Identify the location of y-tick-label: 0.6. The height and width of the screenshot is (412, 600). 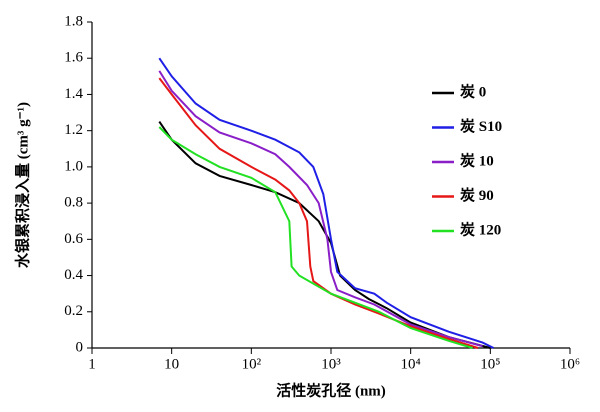
(73, 239).